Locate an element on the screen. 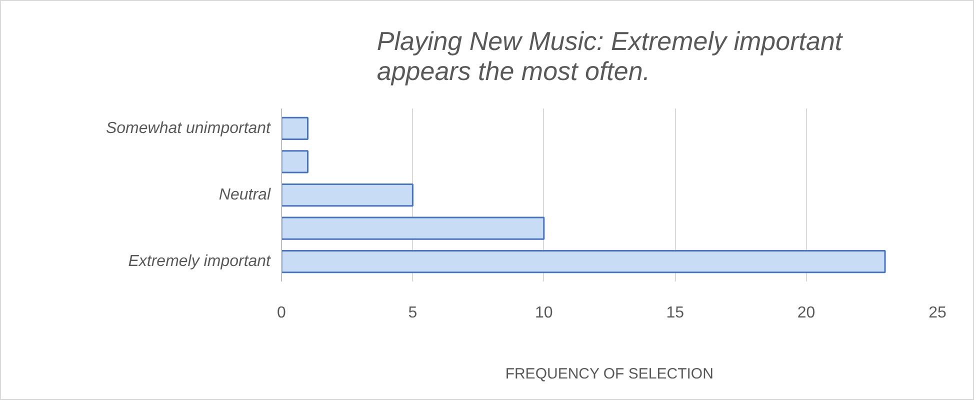  y-tick-label: Neutral is located at coordinates (244, 195).